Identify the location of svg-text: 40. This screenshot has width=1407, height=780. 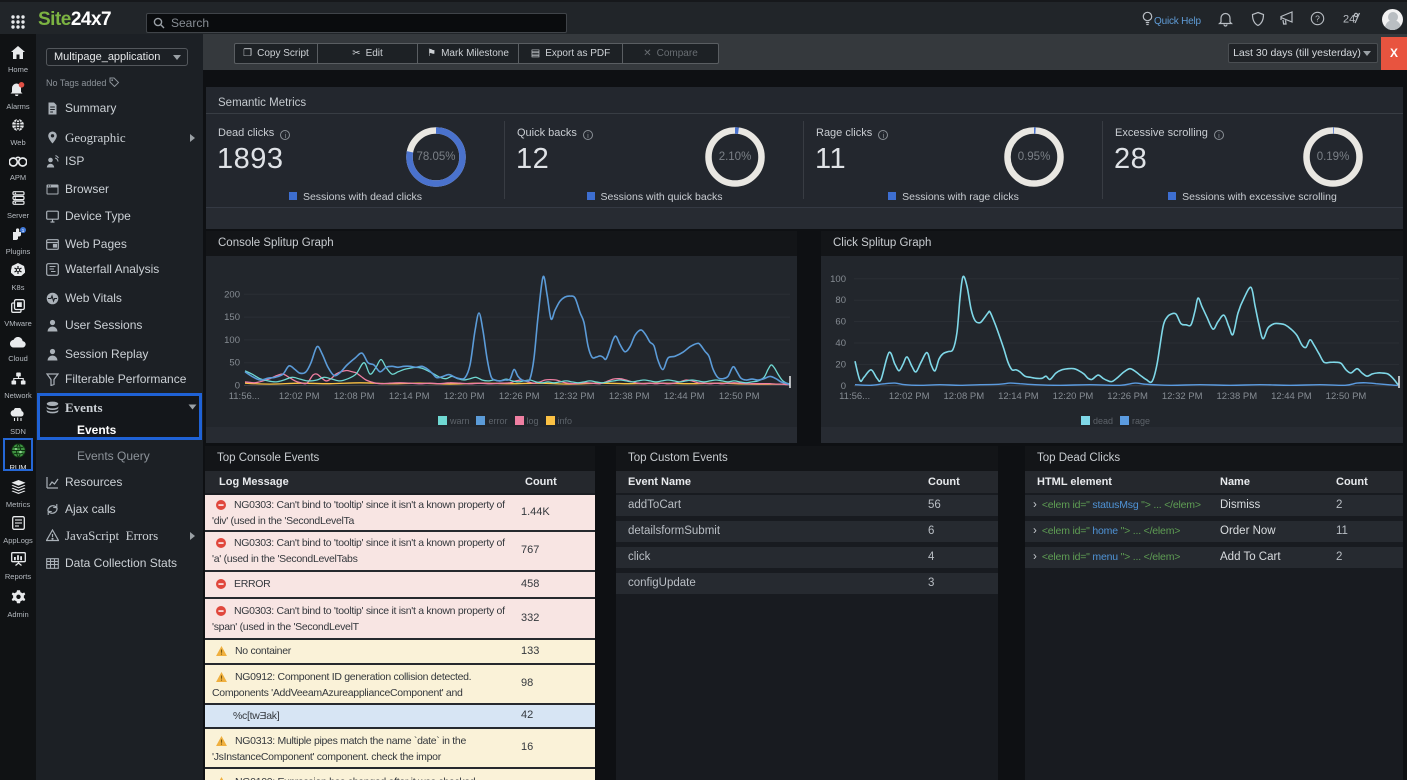
(840, 343).